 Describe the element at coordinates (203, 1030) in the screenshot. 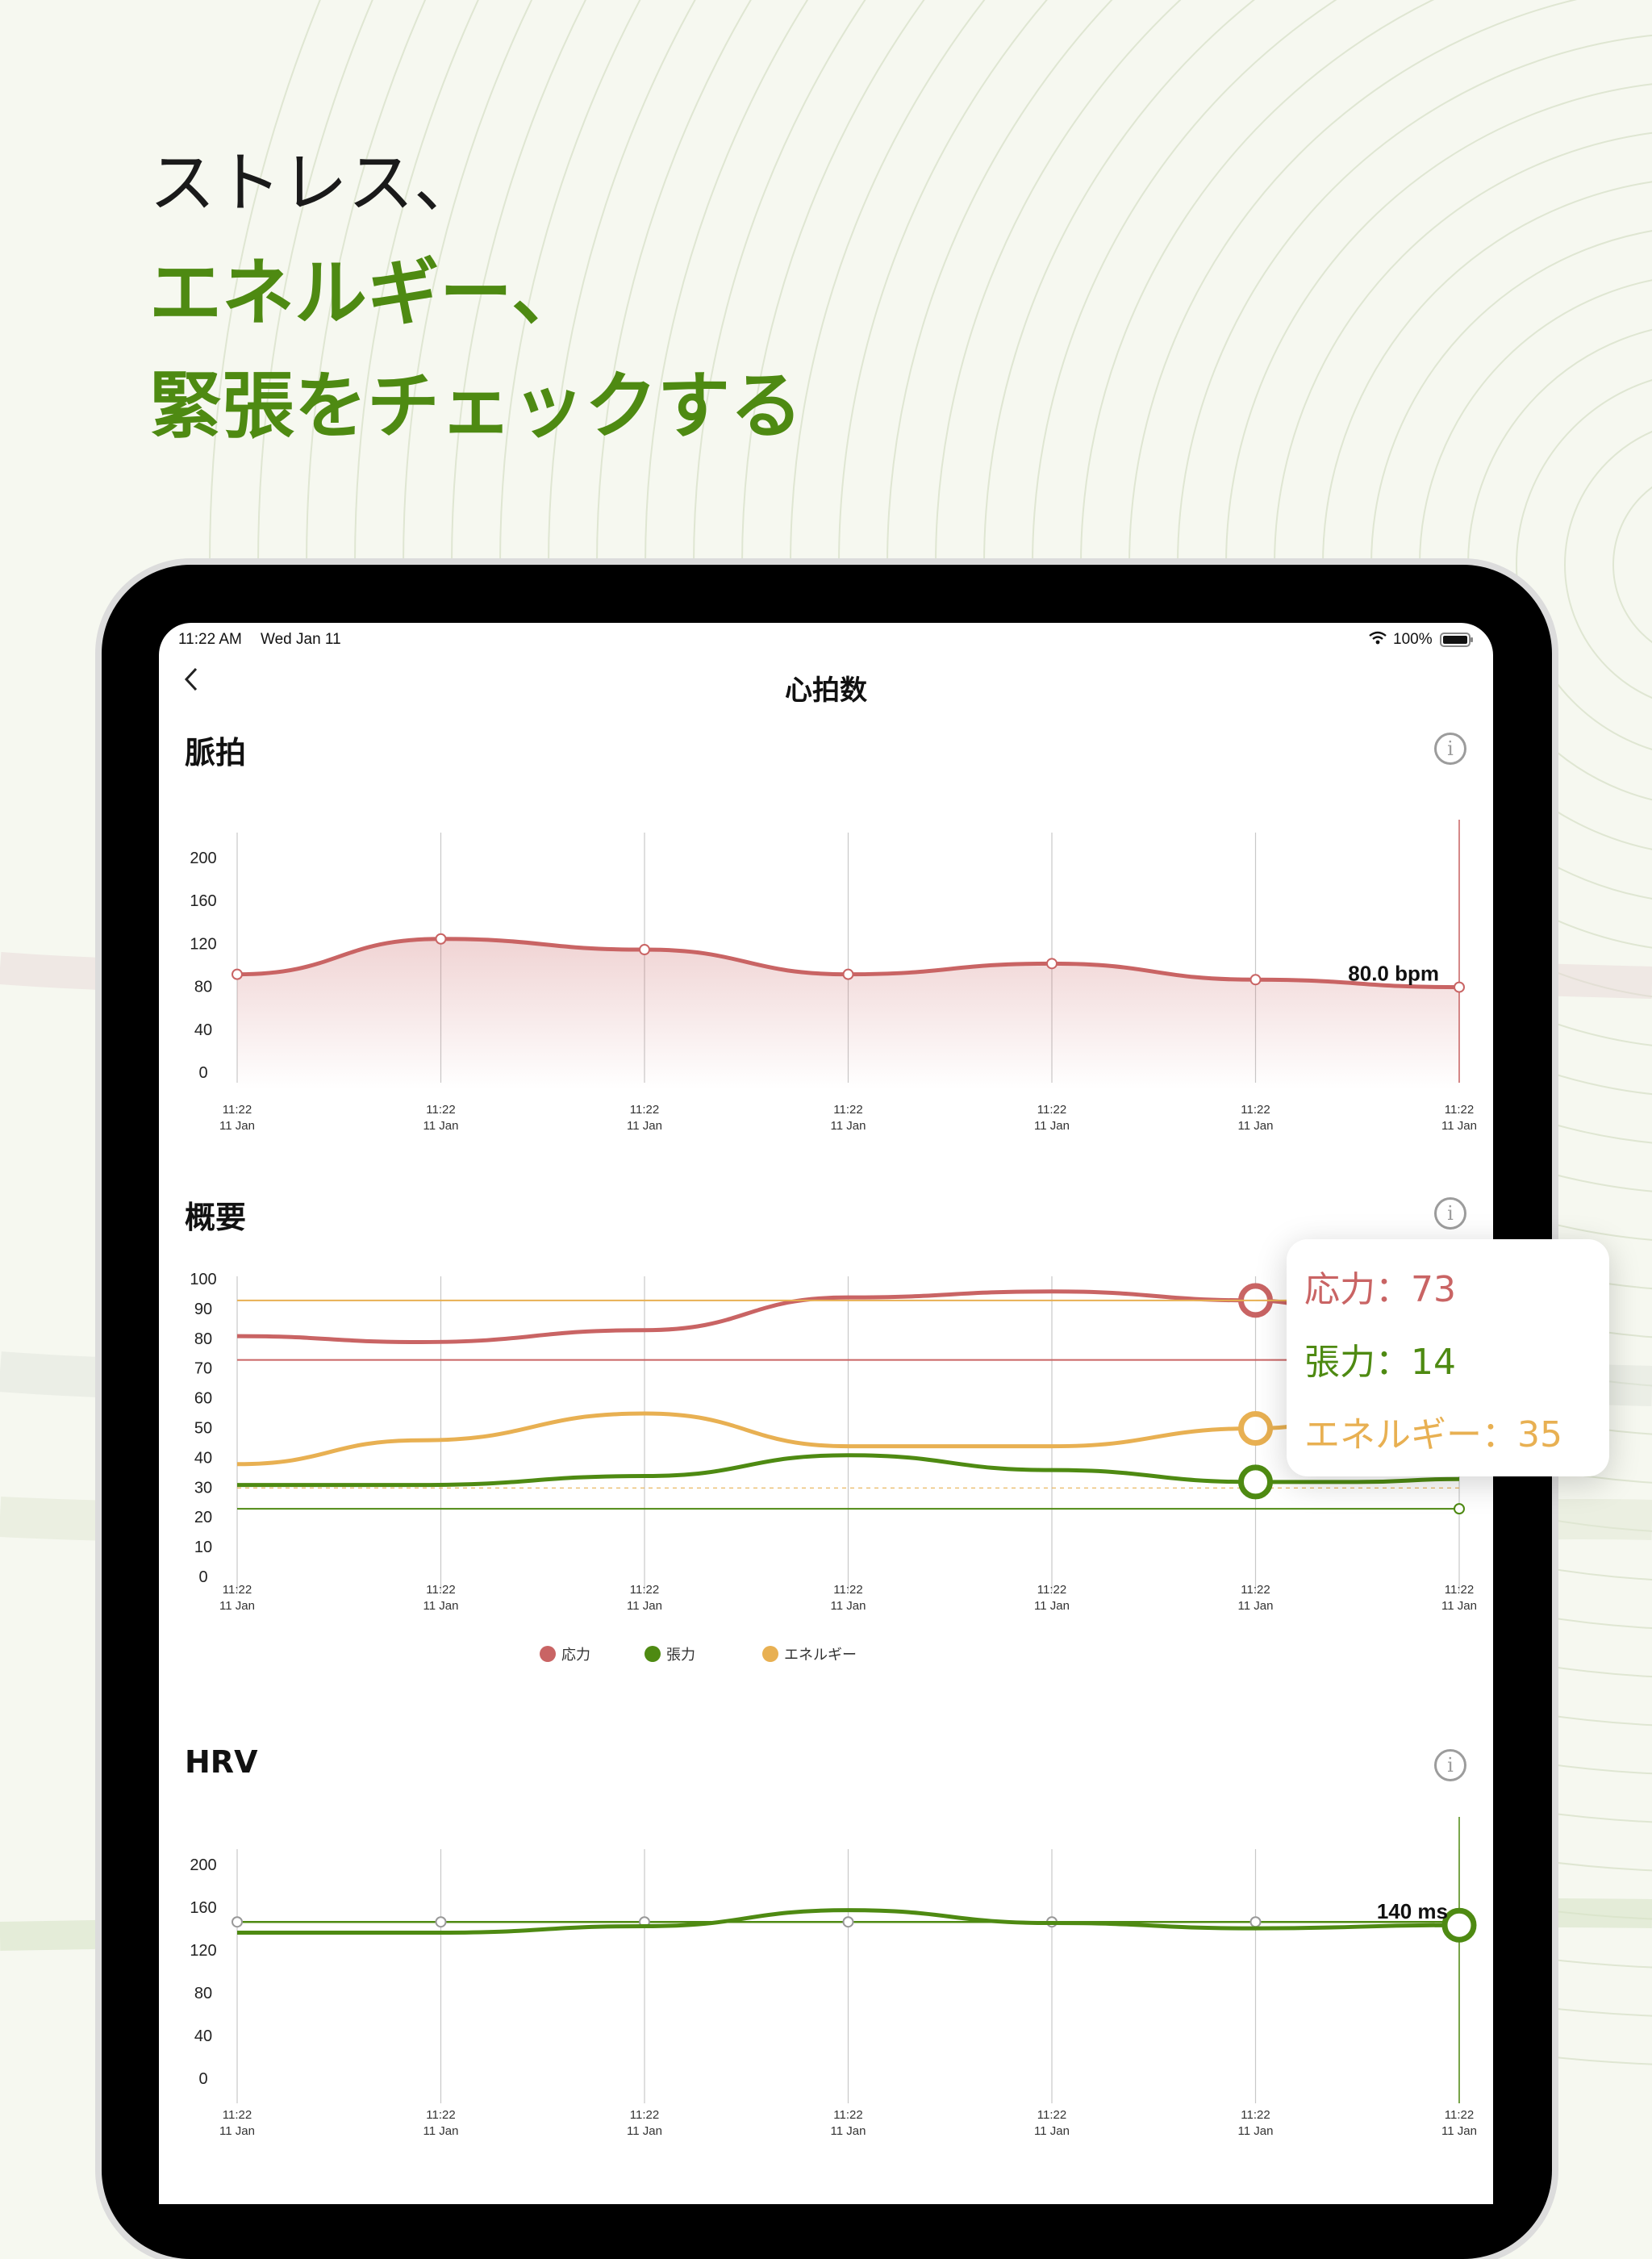

I see `y-tick-label: 40` at that location.